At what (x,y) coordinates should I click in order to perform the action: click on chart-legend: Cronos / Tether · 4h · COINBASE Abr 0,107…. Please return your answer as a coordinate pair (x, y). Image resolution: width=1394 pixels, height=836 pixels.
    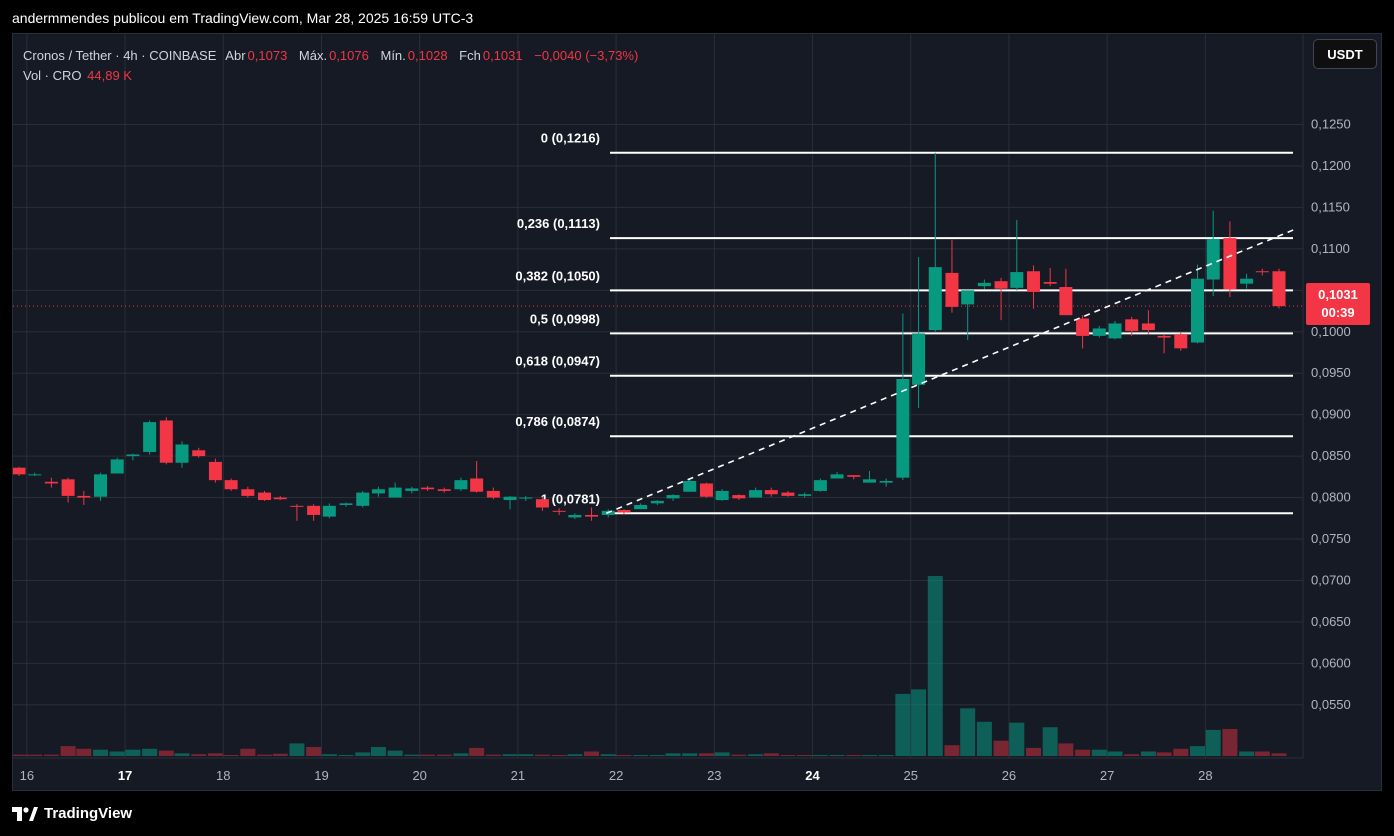
    Looking at the image, I should click on (334, 66).